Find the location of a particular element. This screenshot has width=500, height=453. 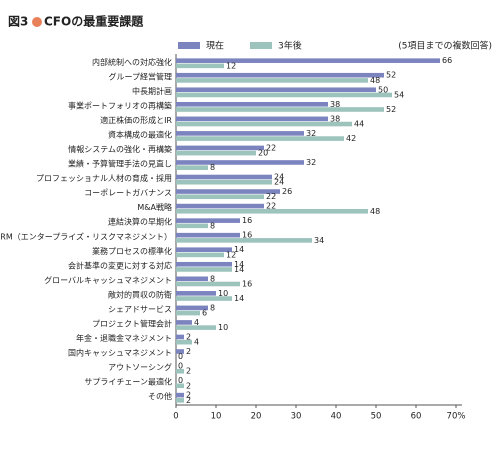

x-tick-label: 20 is located at coordinates (256, 417).